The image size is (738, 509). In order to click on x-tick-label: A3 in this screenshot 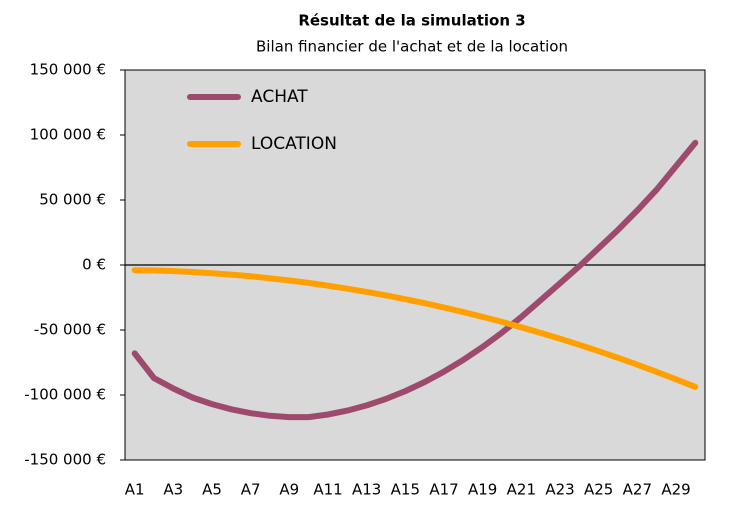, I will do `click(173, 490)`.